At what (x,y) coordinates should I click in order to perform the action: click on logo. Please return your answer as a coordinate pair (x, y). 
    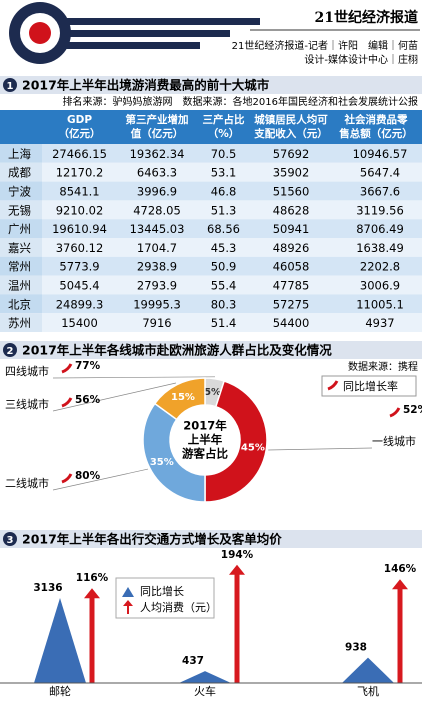
    Looking at the image, I should click on (134, 33).